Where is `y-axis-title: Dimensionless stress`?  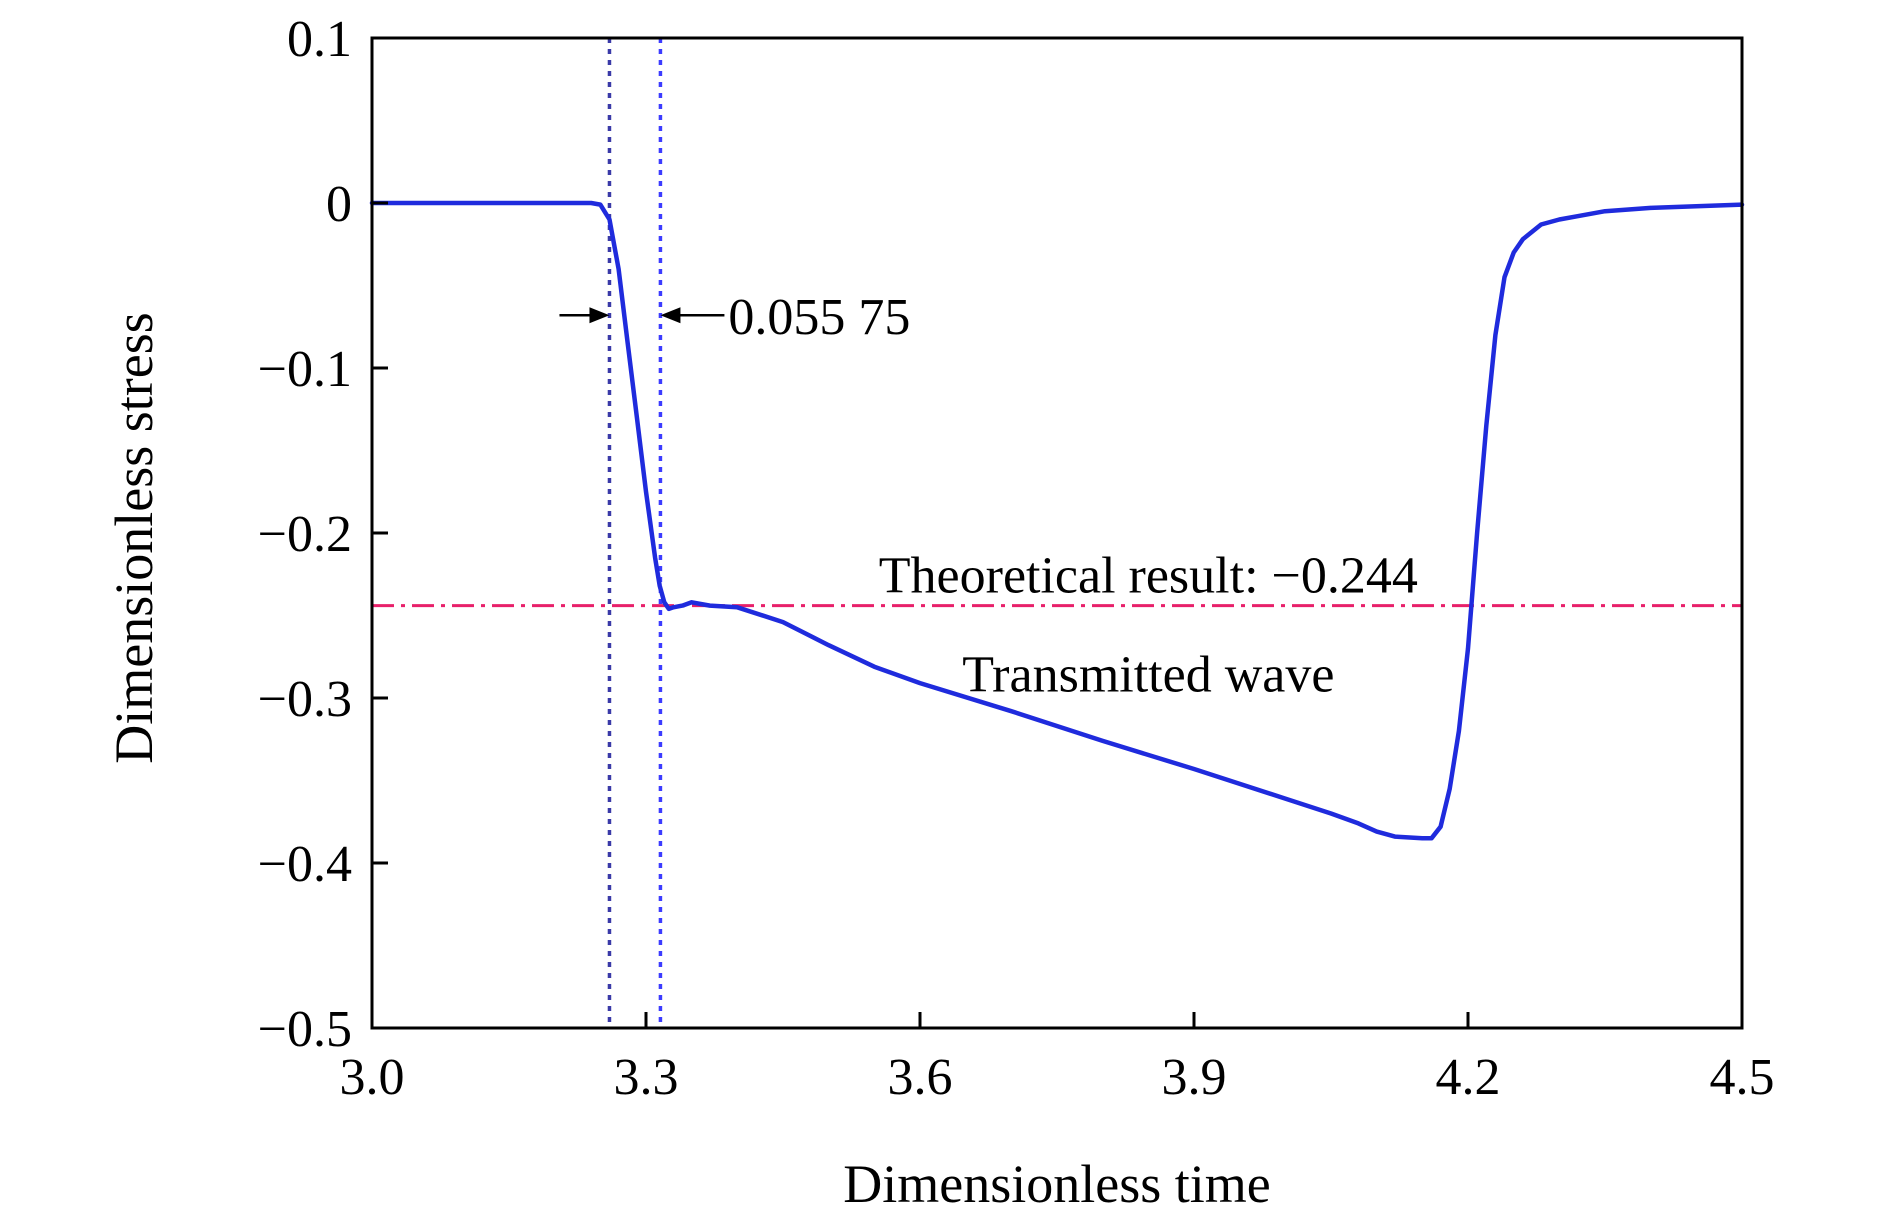 y-axis-title: Dimensionless stress is located at coordinates (134, 538).